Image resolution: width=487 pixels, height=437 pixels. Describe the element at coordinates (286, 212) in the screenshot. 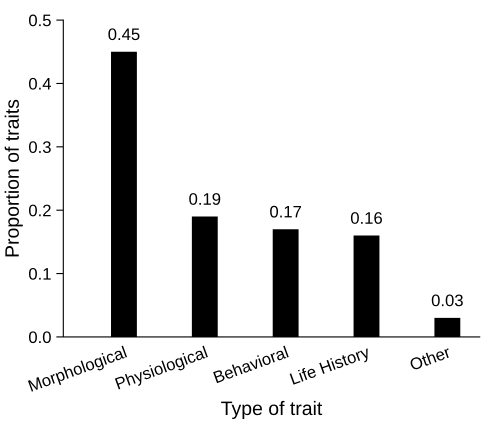

I see `data-label: 0.17` at that location.